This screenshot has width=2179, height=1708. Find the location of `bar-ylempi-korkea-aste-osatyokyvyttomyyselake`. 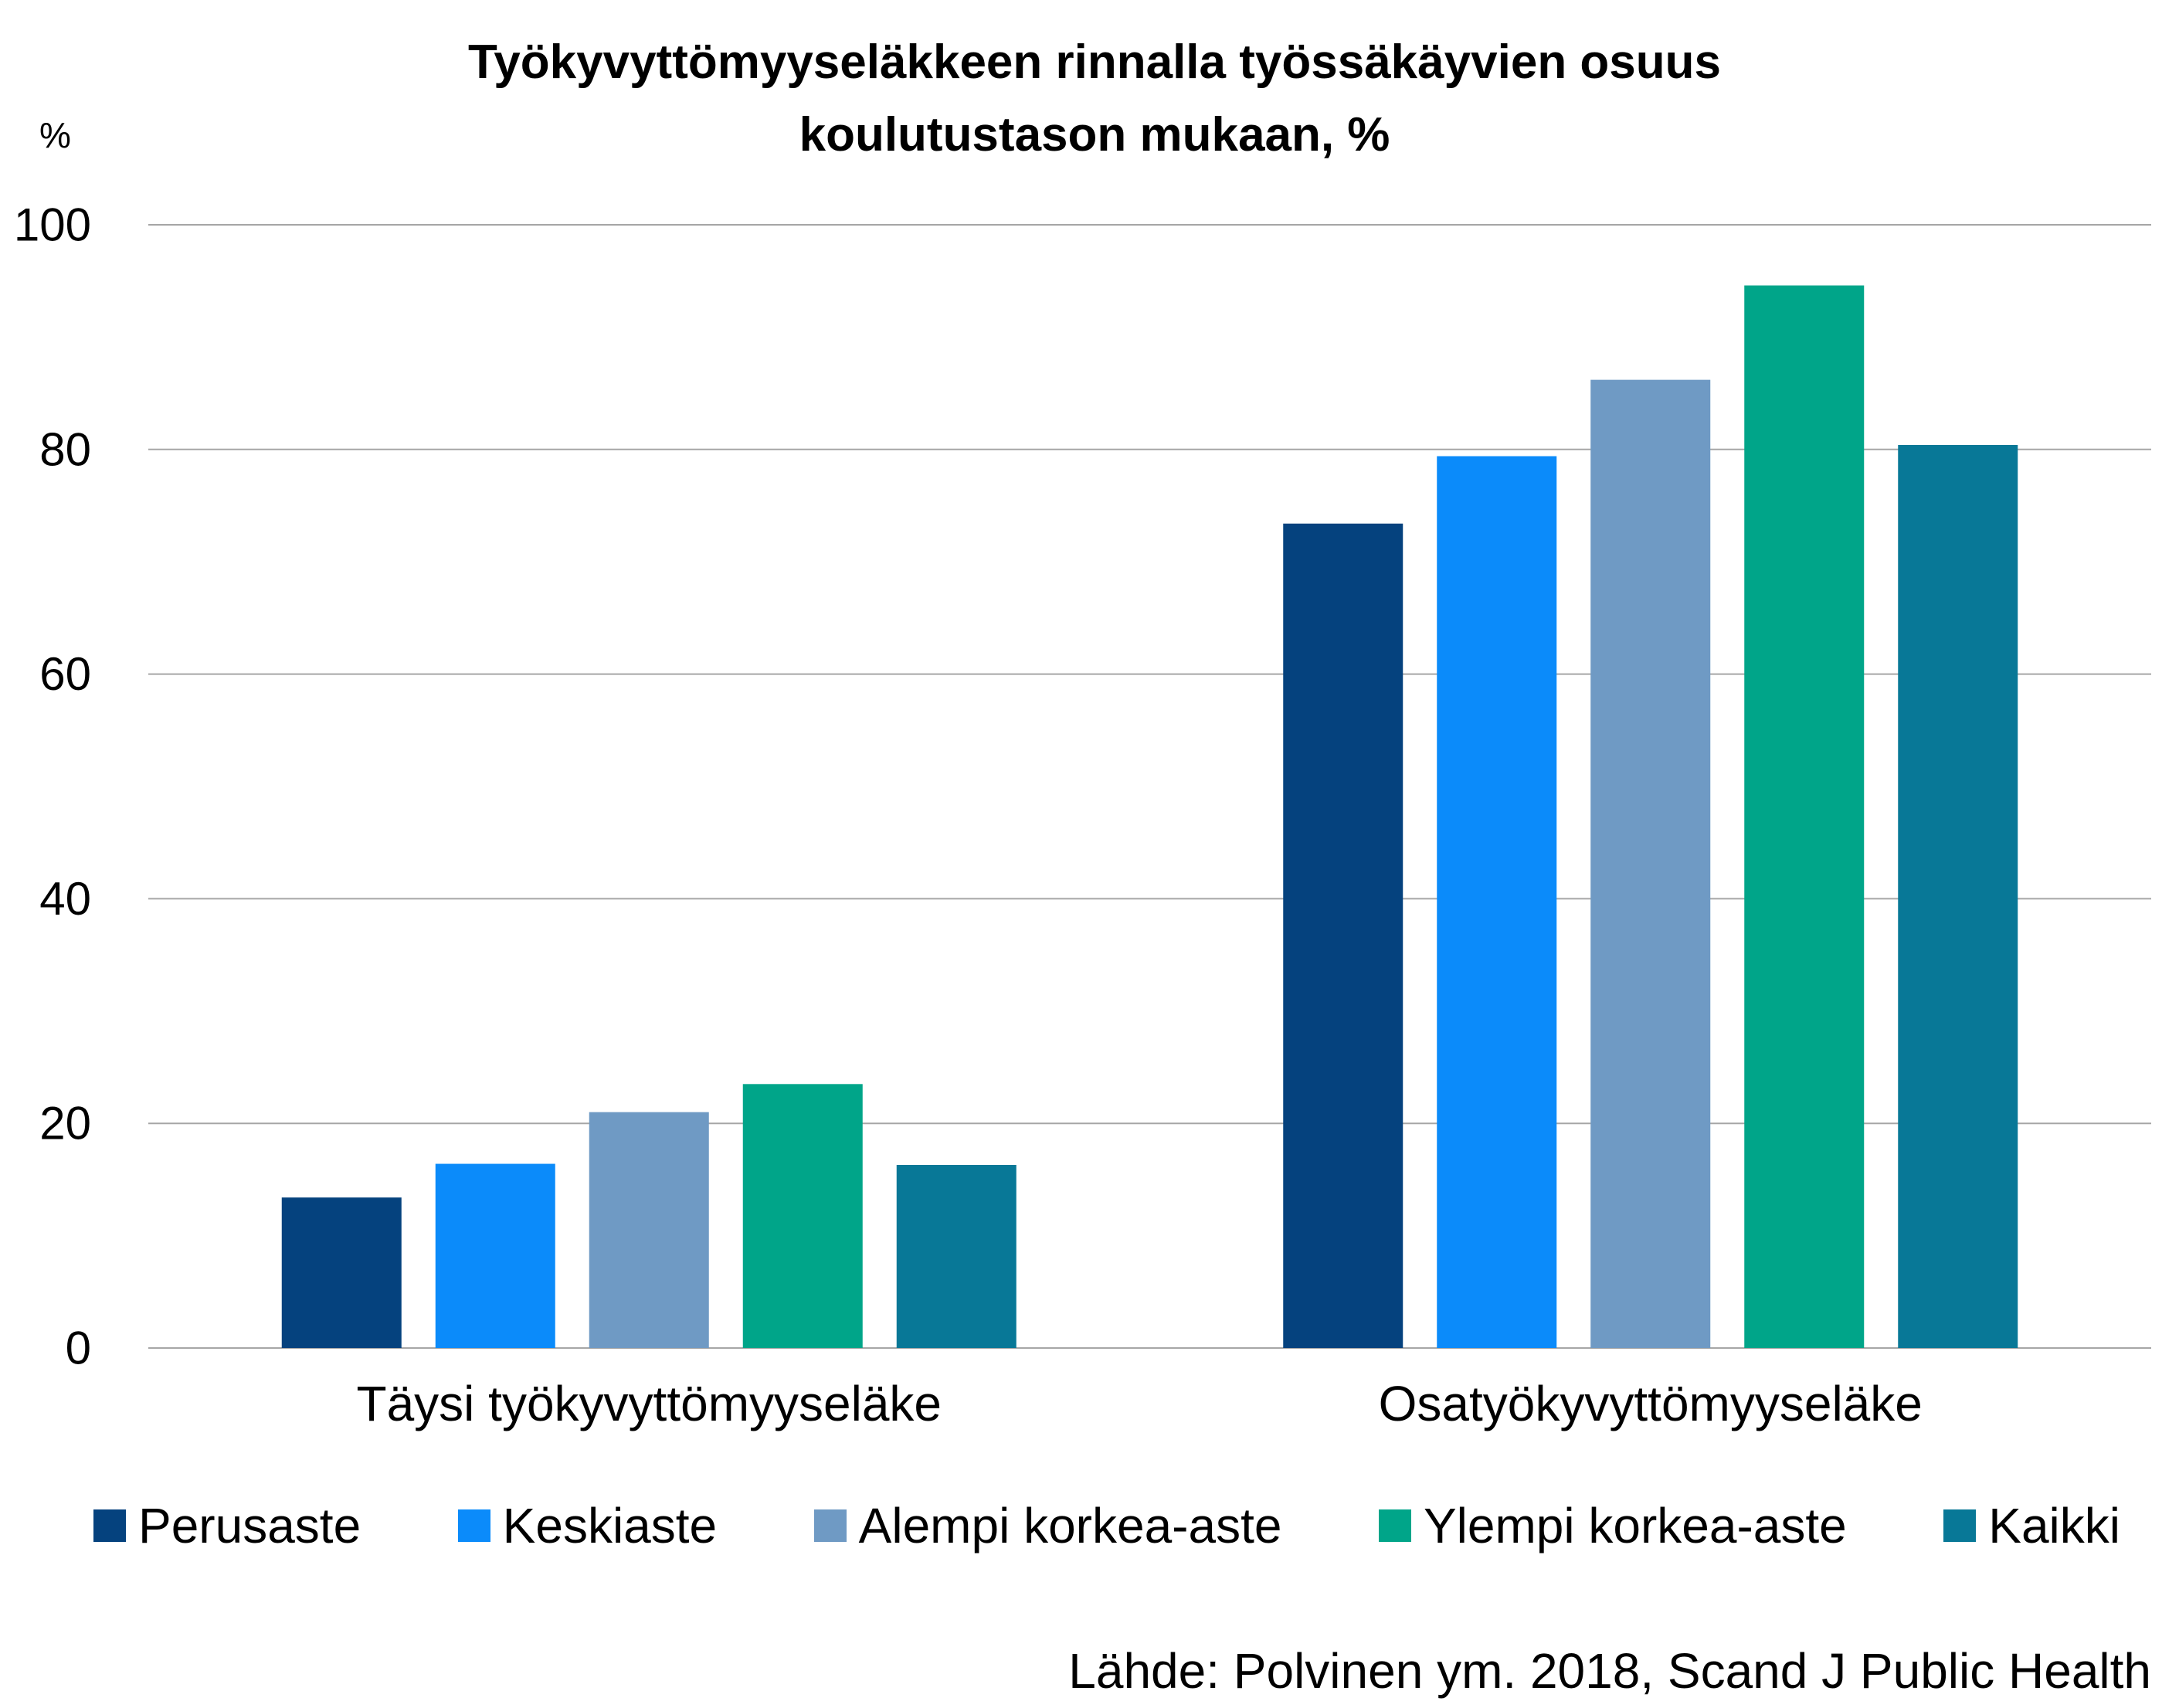

bar-ylempi-korkea-aste-osatyokyvyttomyyselake is located at coordinates (1804, 816).